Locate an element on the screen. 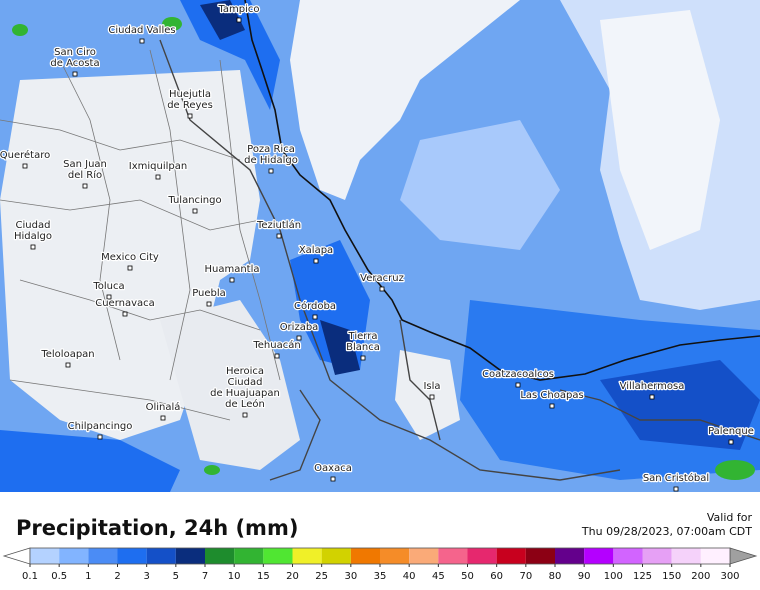 The image size is (760, 590). city-name: Veracruz is located at coordinates (382, 278).